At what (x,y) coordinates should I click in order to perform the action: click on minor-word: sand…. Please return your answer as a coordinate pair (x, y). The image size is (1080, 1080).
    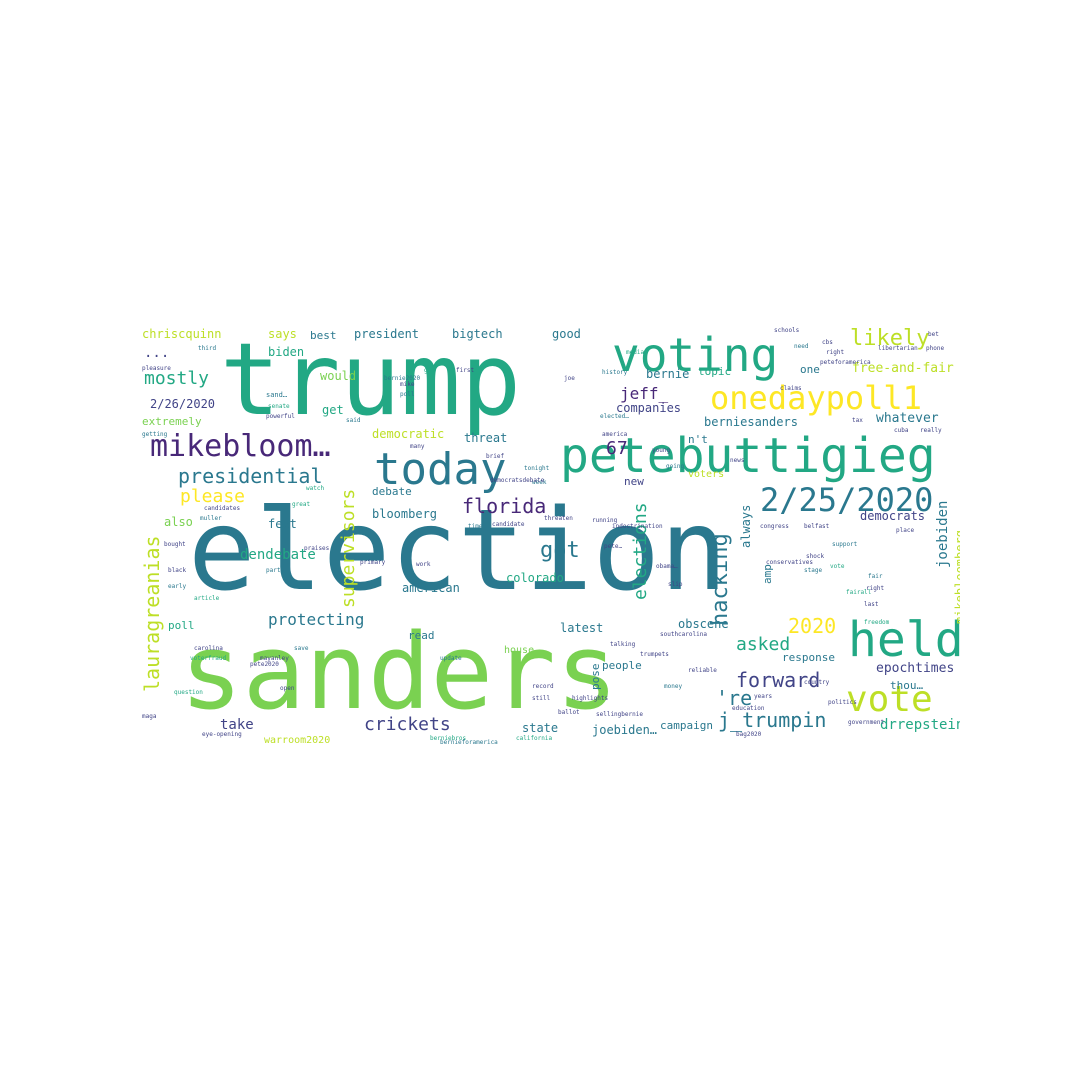
    Looking at the image, I should click on (277, 395).